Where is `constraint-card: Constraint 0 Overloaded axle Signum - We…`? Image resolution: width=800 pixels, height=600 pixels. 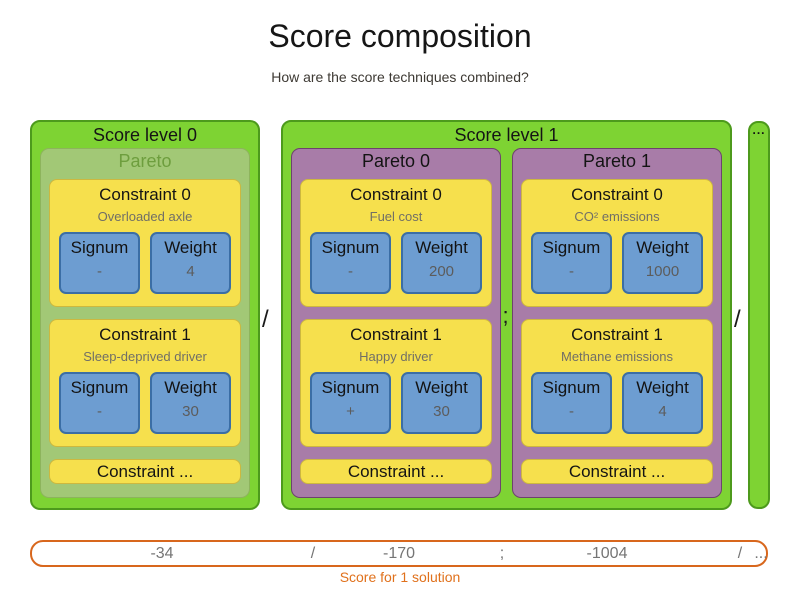
constraint-card: Constraint 0 Overloaded axle Signum - We… is located at coordinates (145, 243).